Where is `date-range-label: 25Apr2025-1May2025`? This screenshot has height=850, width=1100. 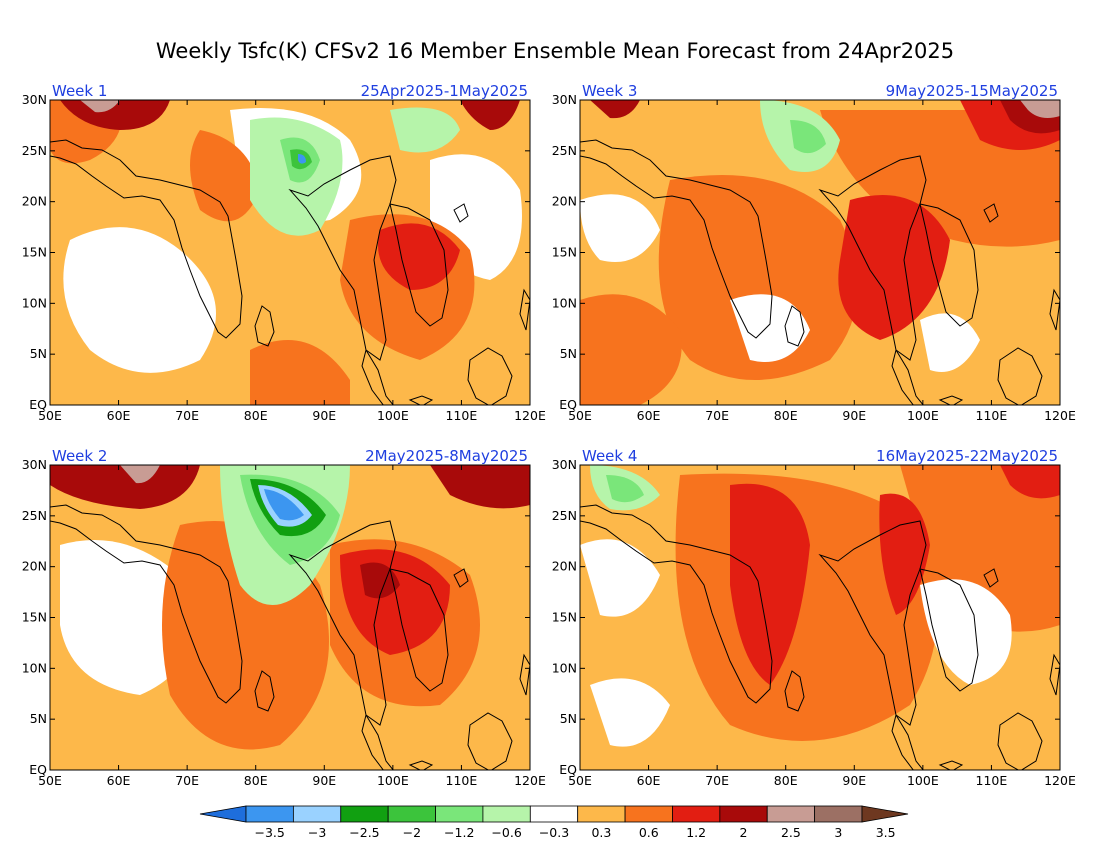 date-range-label: 25Apr2025-1May2025 is located at coordinates (444, 91).